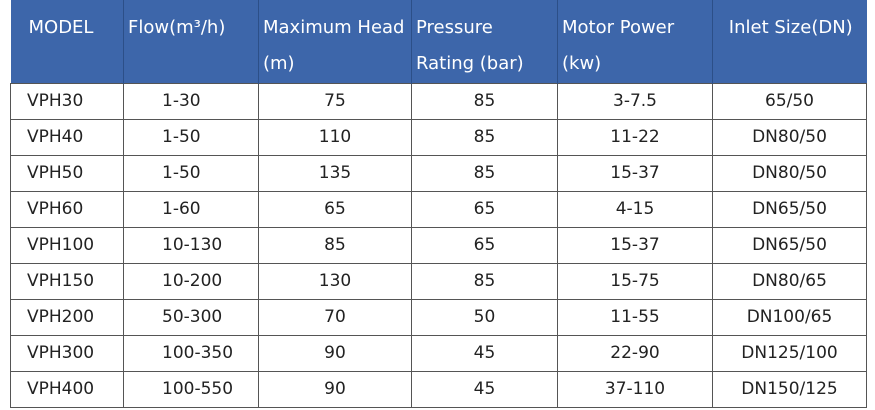  Describe the element at coordinates (635, 389) in the screenshot. I see `table-cell: 37-110` at that location.